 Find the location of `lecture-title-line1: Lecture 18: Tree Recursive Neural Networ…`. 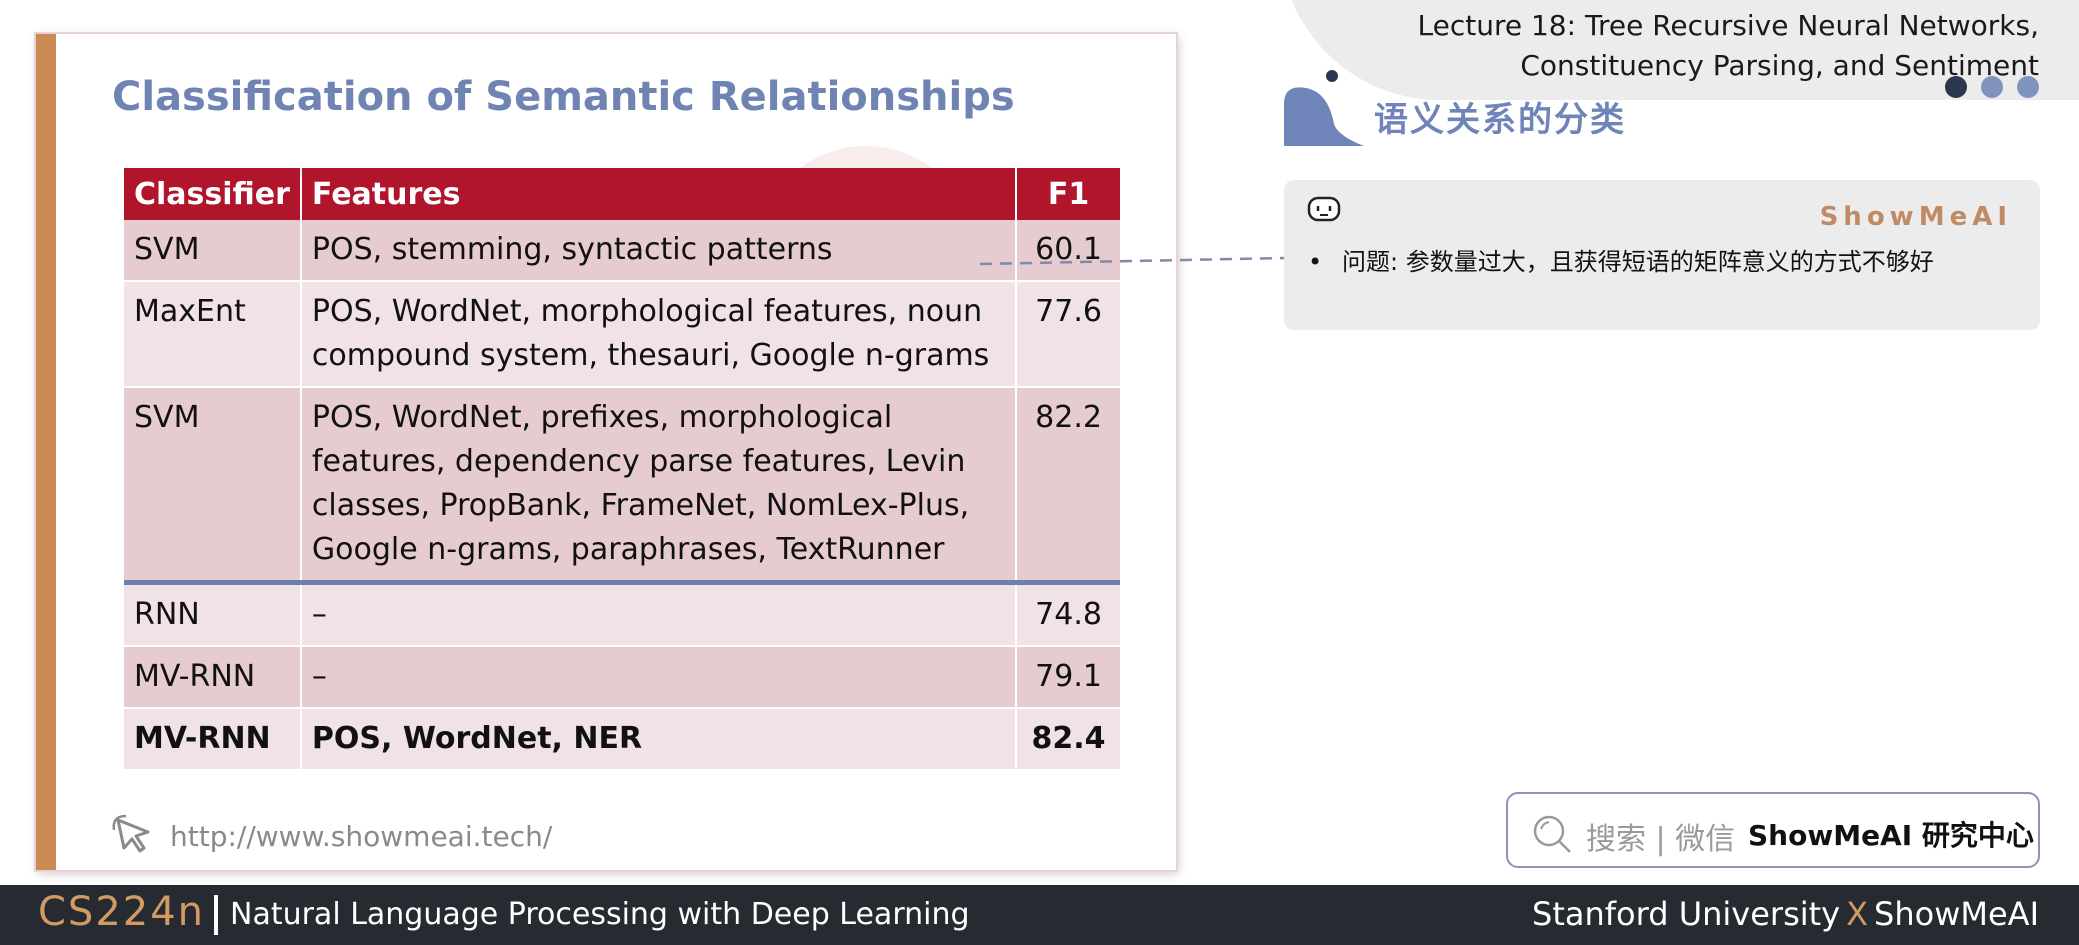

lecture-title-line1: Lecture 18: Tree Recursive Neural Networ… is located at coordinates (1728, 25).